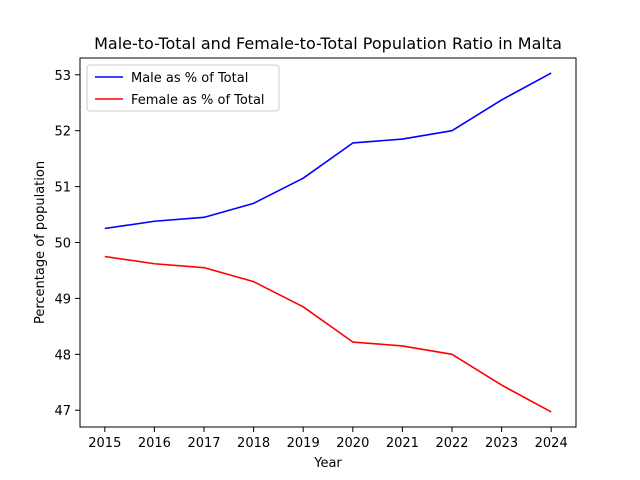 The image size is (640, 480). I want to click on x-axis: 2015 2016 2017 2018 2019 2020 2021 2022 2023 2024, so click(328, 439).